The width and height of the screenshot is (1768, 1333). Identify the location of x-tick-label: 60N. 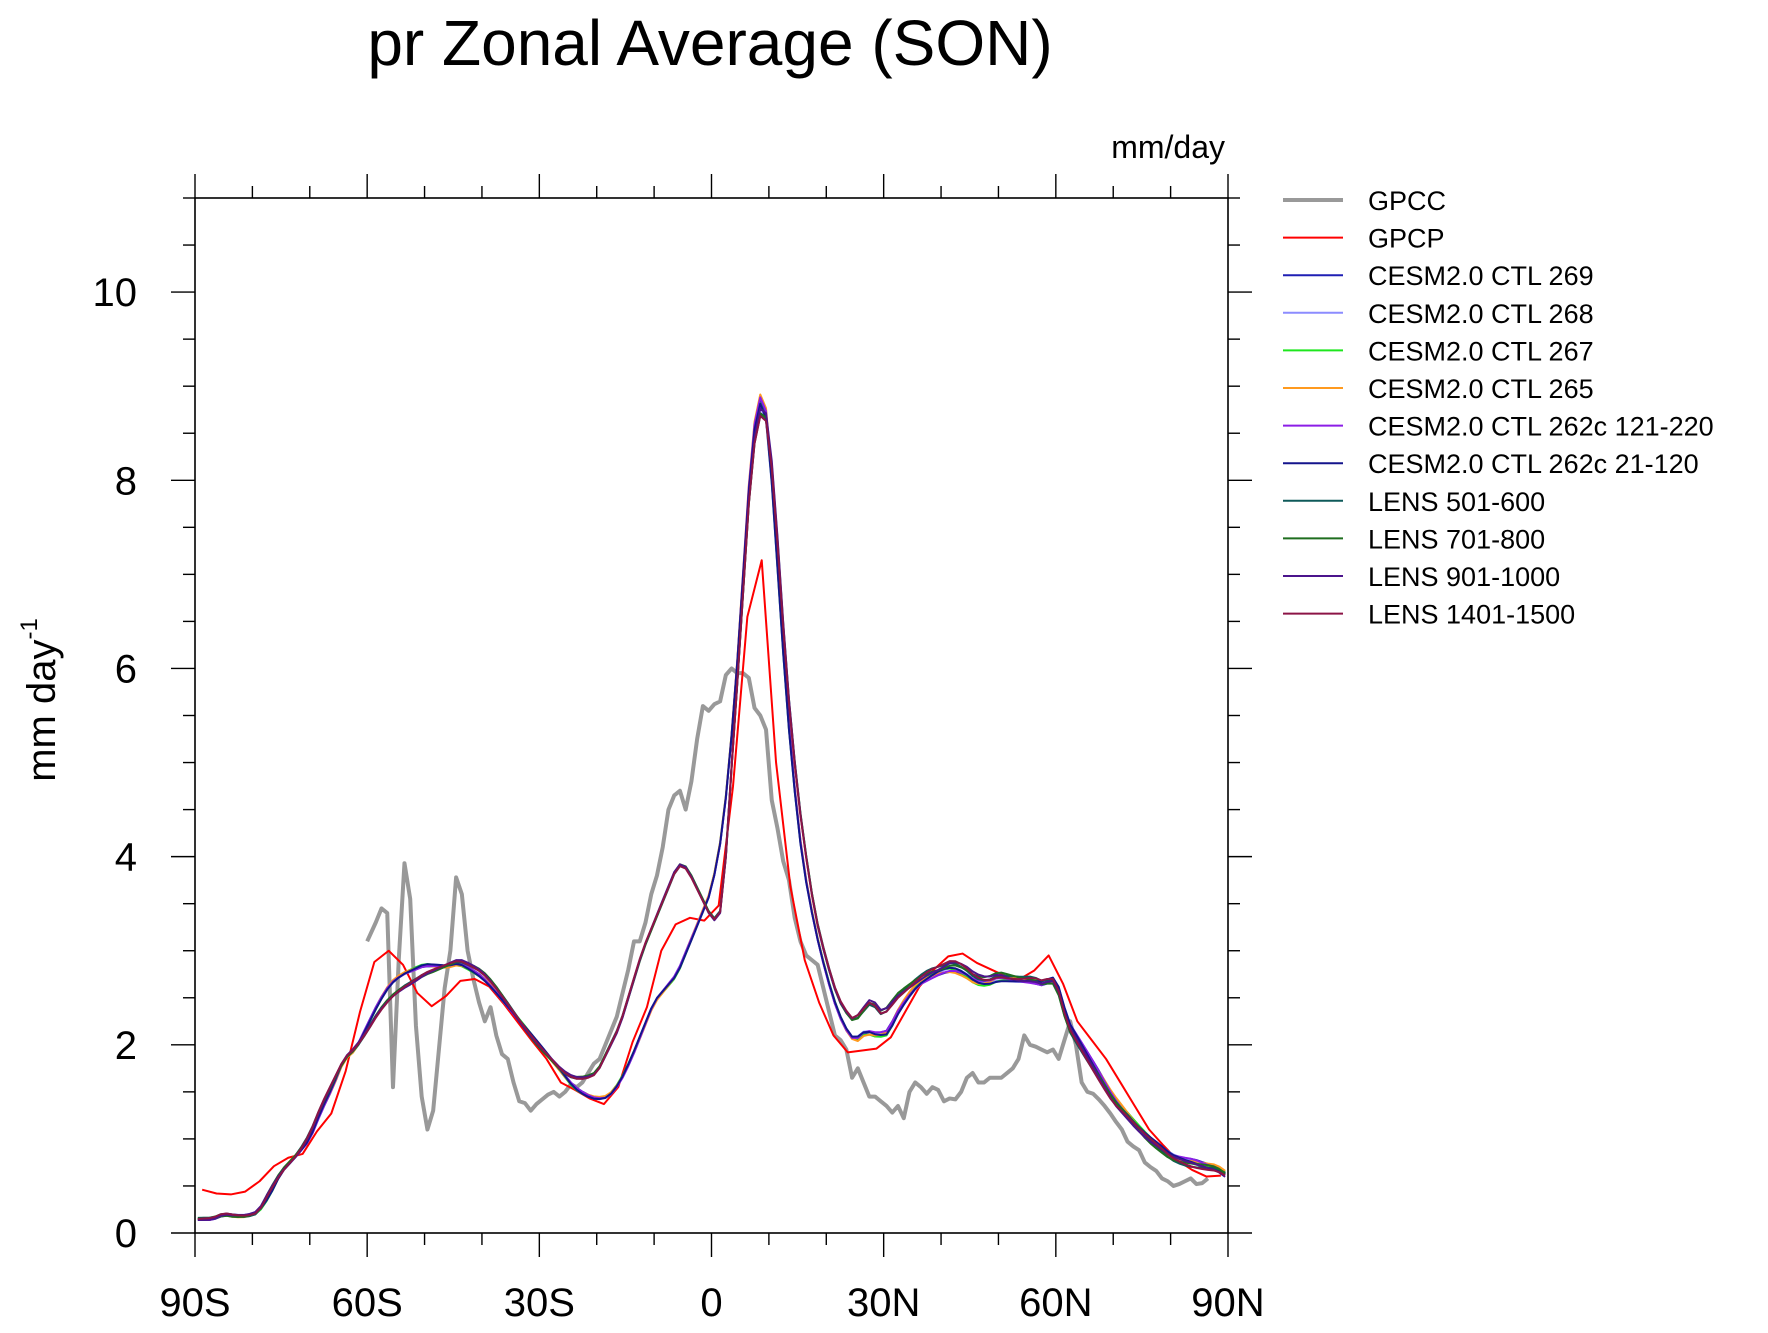
(1055, 1303).